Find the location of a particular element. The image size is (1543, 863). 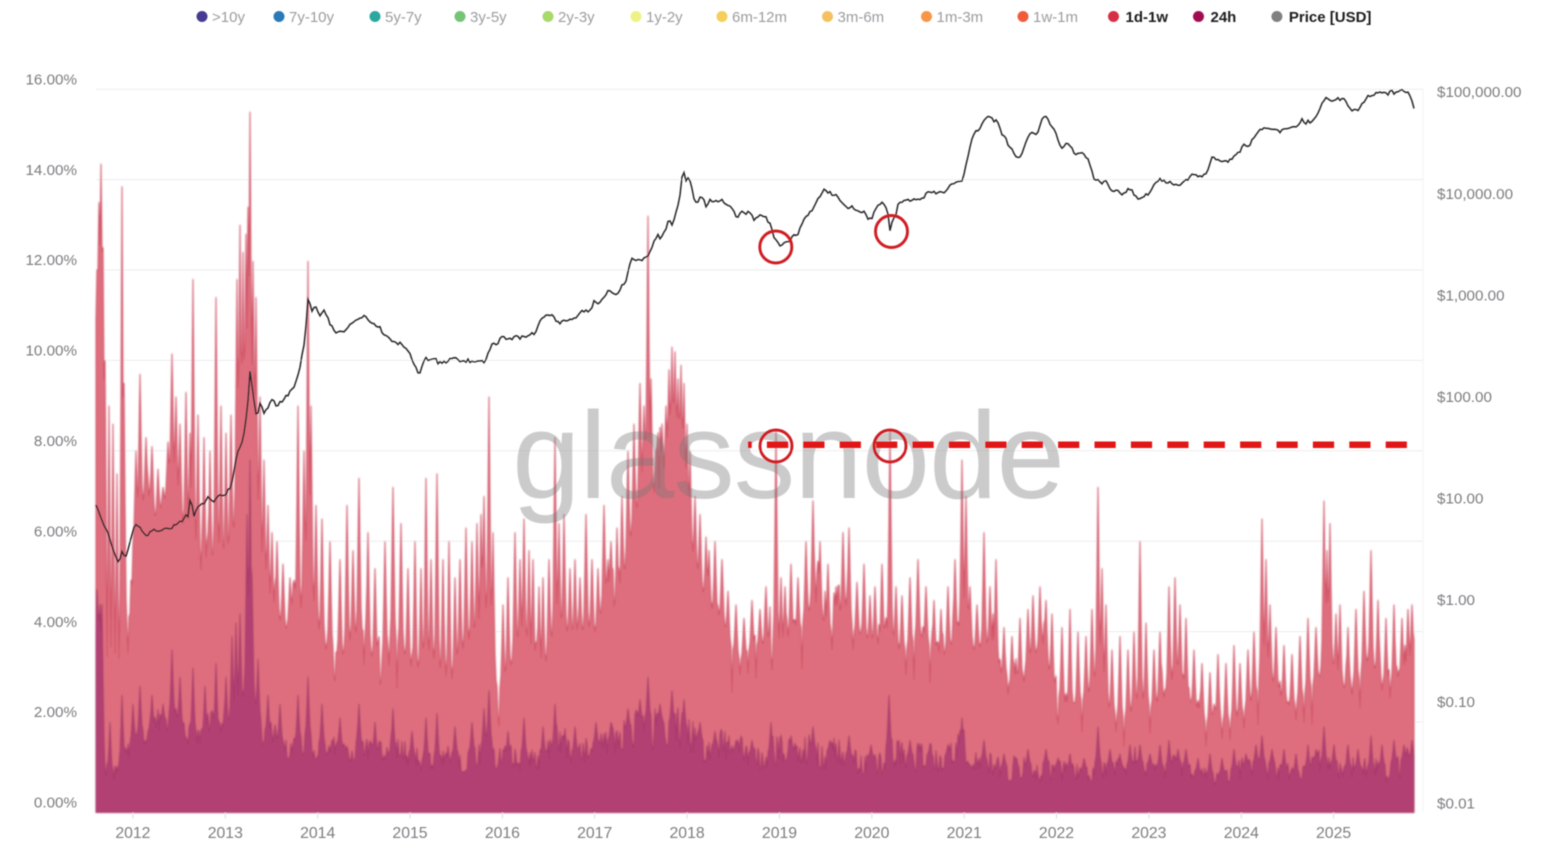

svg-text: 2025 is located at coordinates (1333, 833).